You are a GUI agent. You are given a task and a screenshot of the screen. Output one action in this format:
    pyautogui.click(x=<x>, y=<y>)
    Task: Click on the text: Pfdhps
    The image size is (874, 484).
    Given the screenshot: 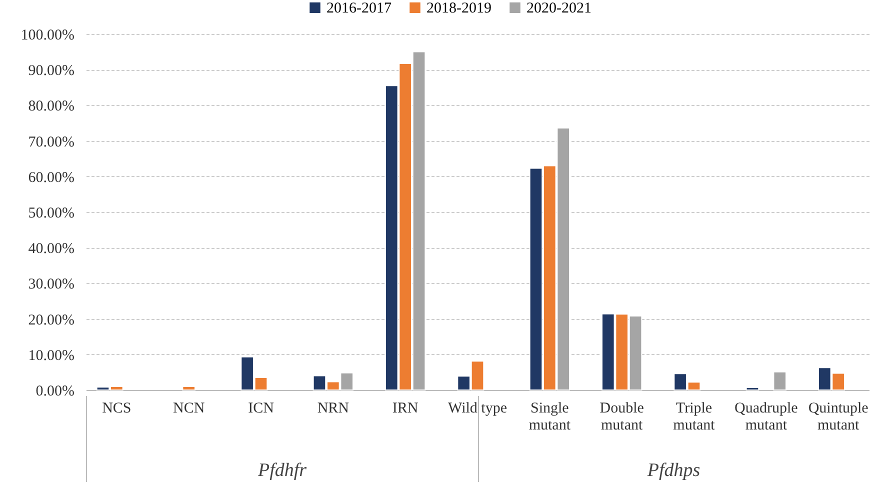 What is the action you would take?
    pyautogui.click(x=673, y=471)
    